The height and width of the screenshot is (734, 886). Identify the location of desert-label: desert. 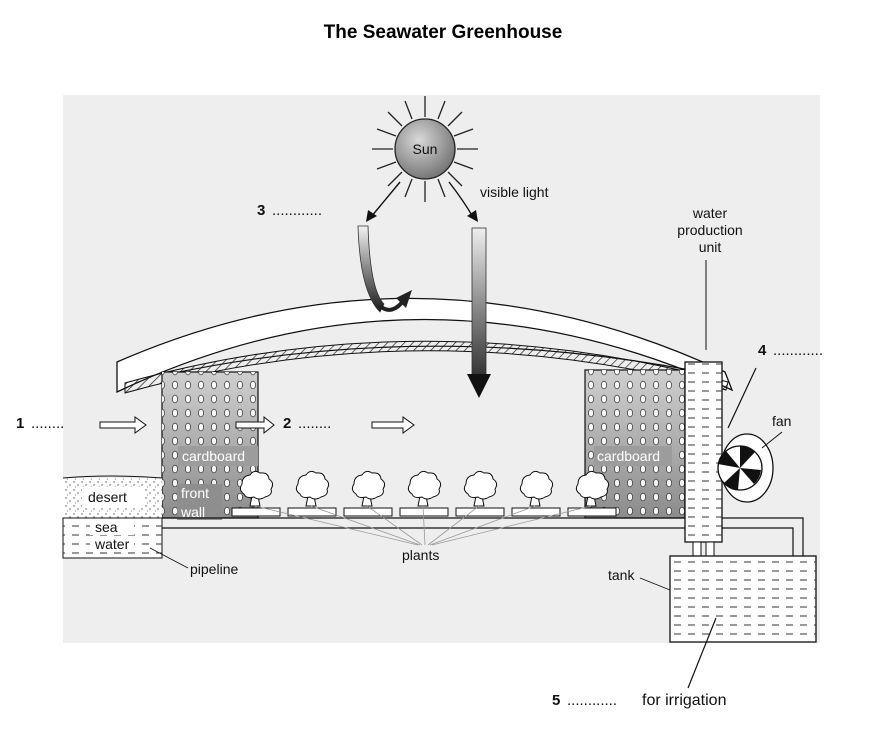
(107, 497).